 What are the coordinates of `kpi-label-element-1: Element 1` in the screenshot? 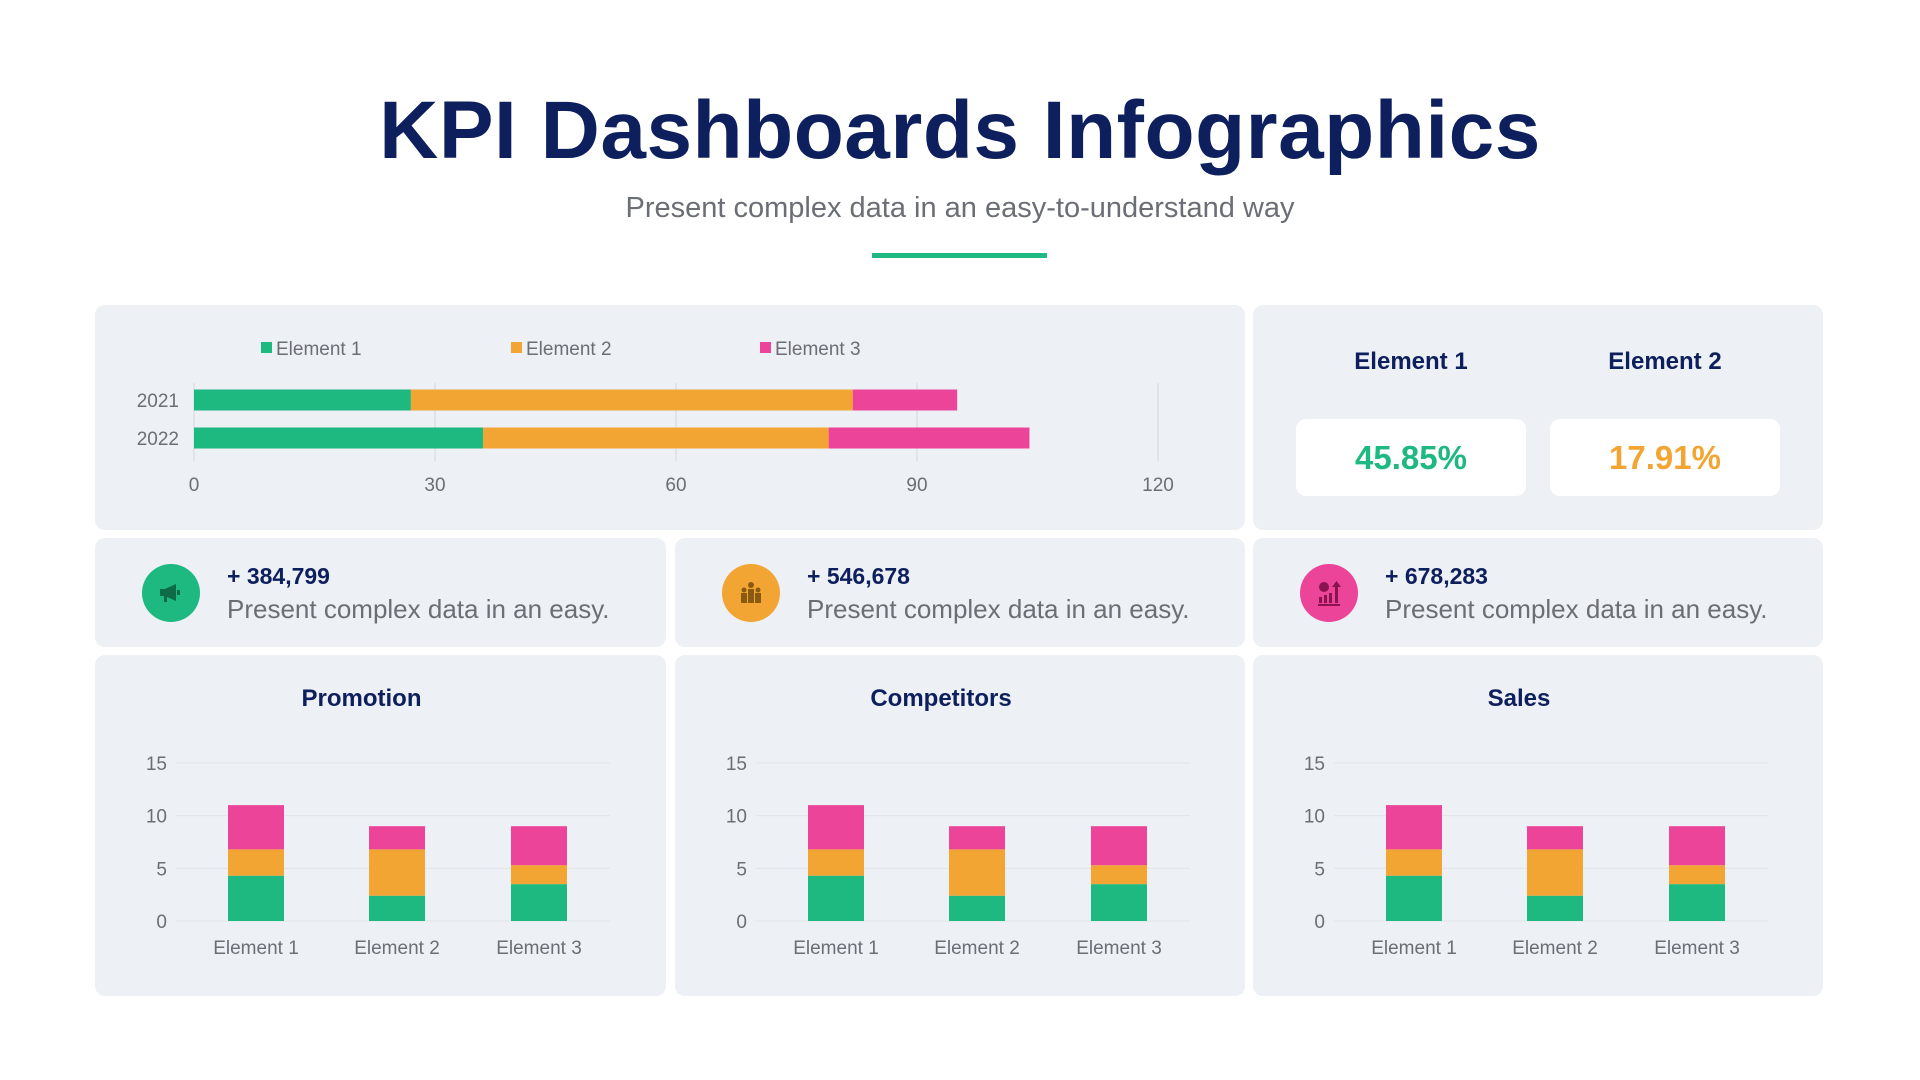 It's located at (1411, 361).